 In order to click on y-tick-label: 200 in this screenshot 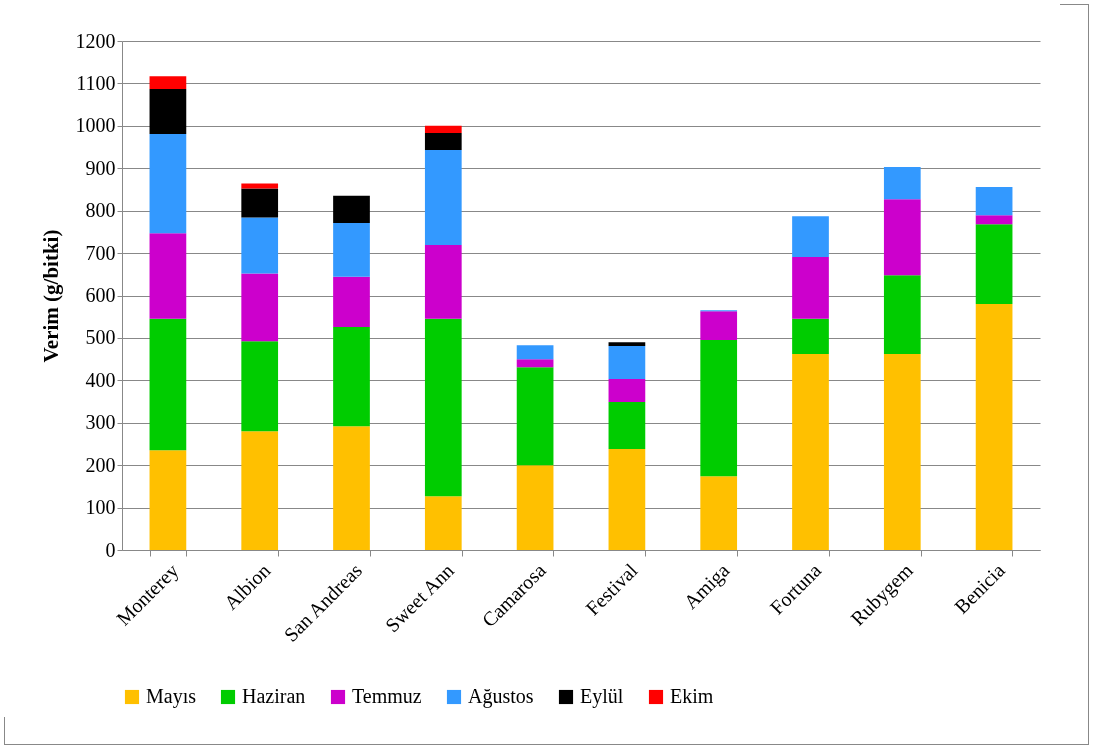, I will do `click(100, 464)`.